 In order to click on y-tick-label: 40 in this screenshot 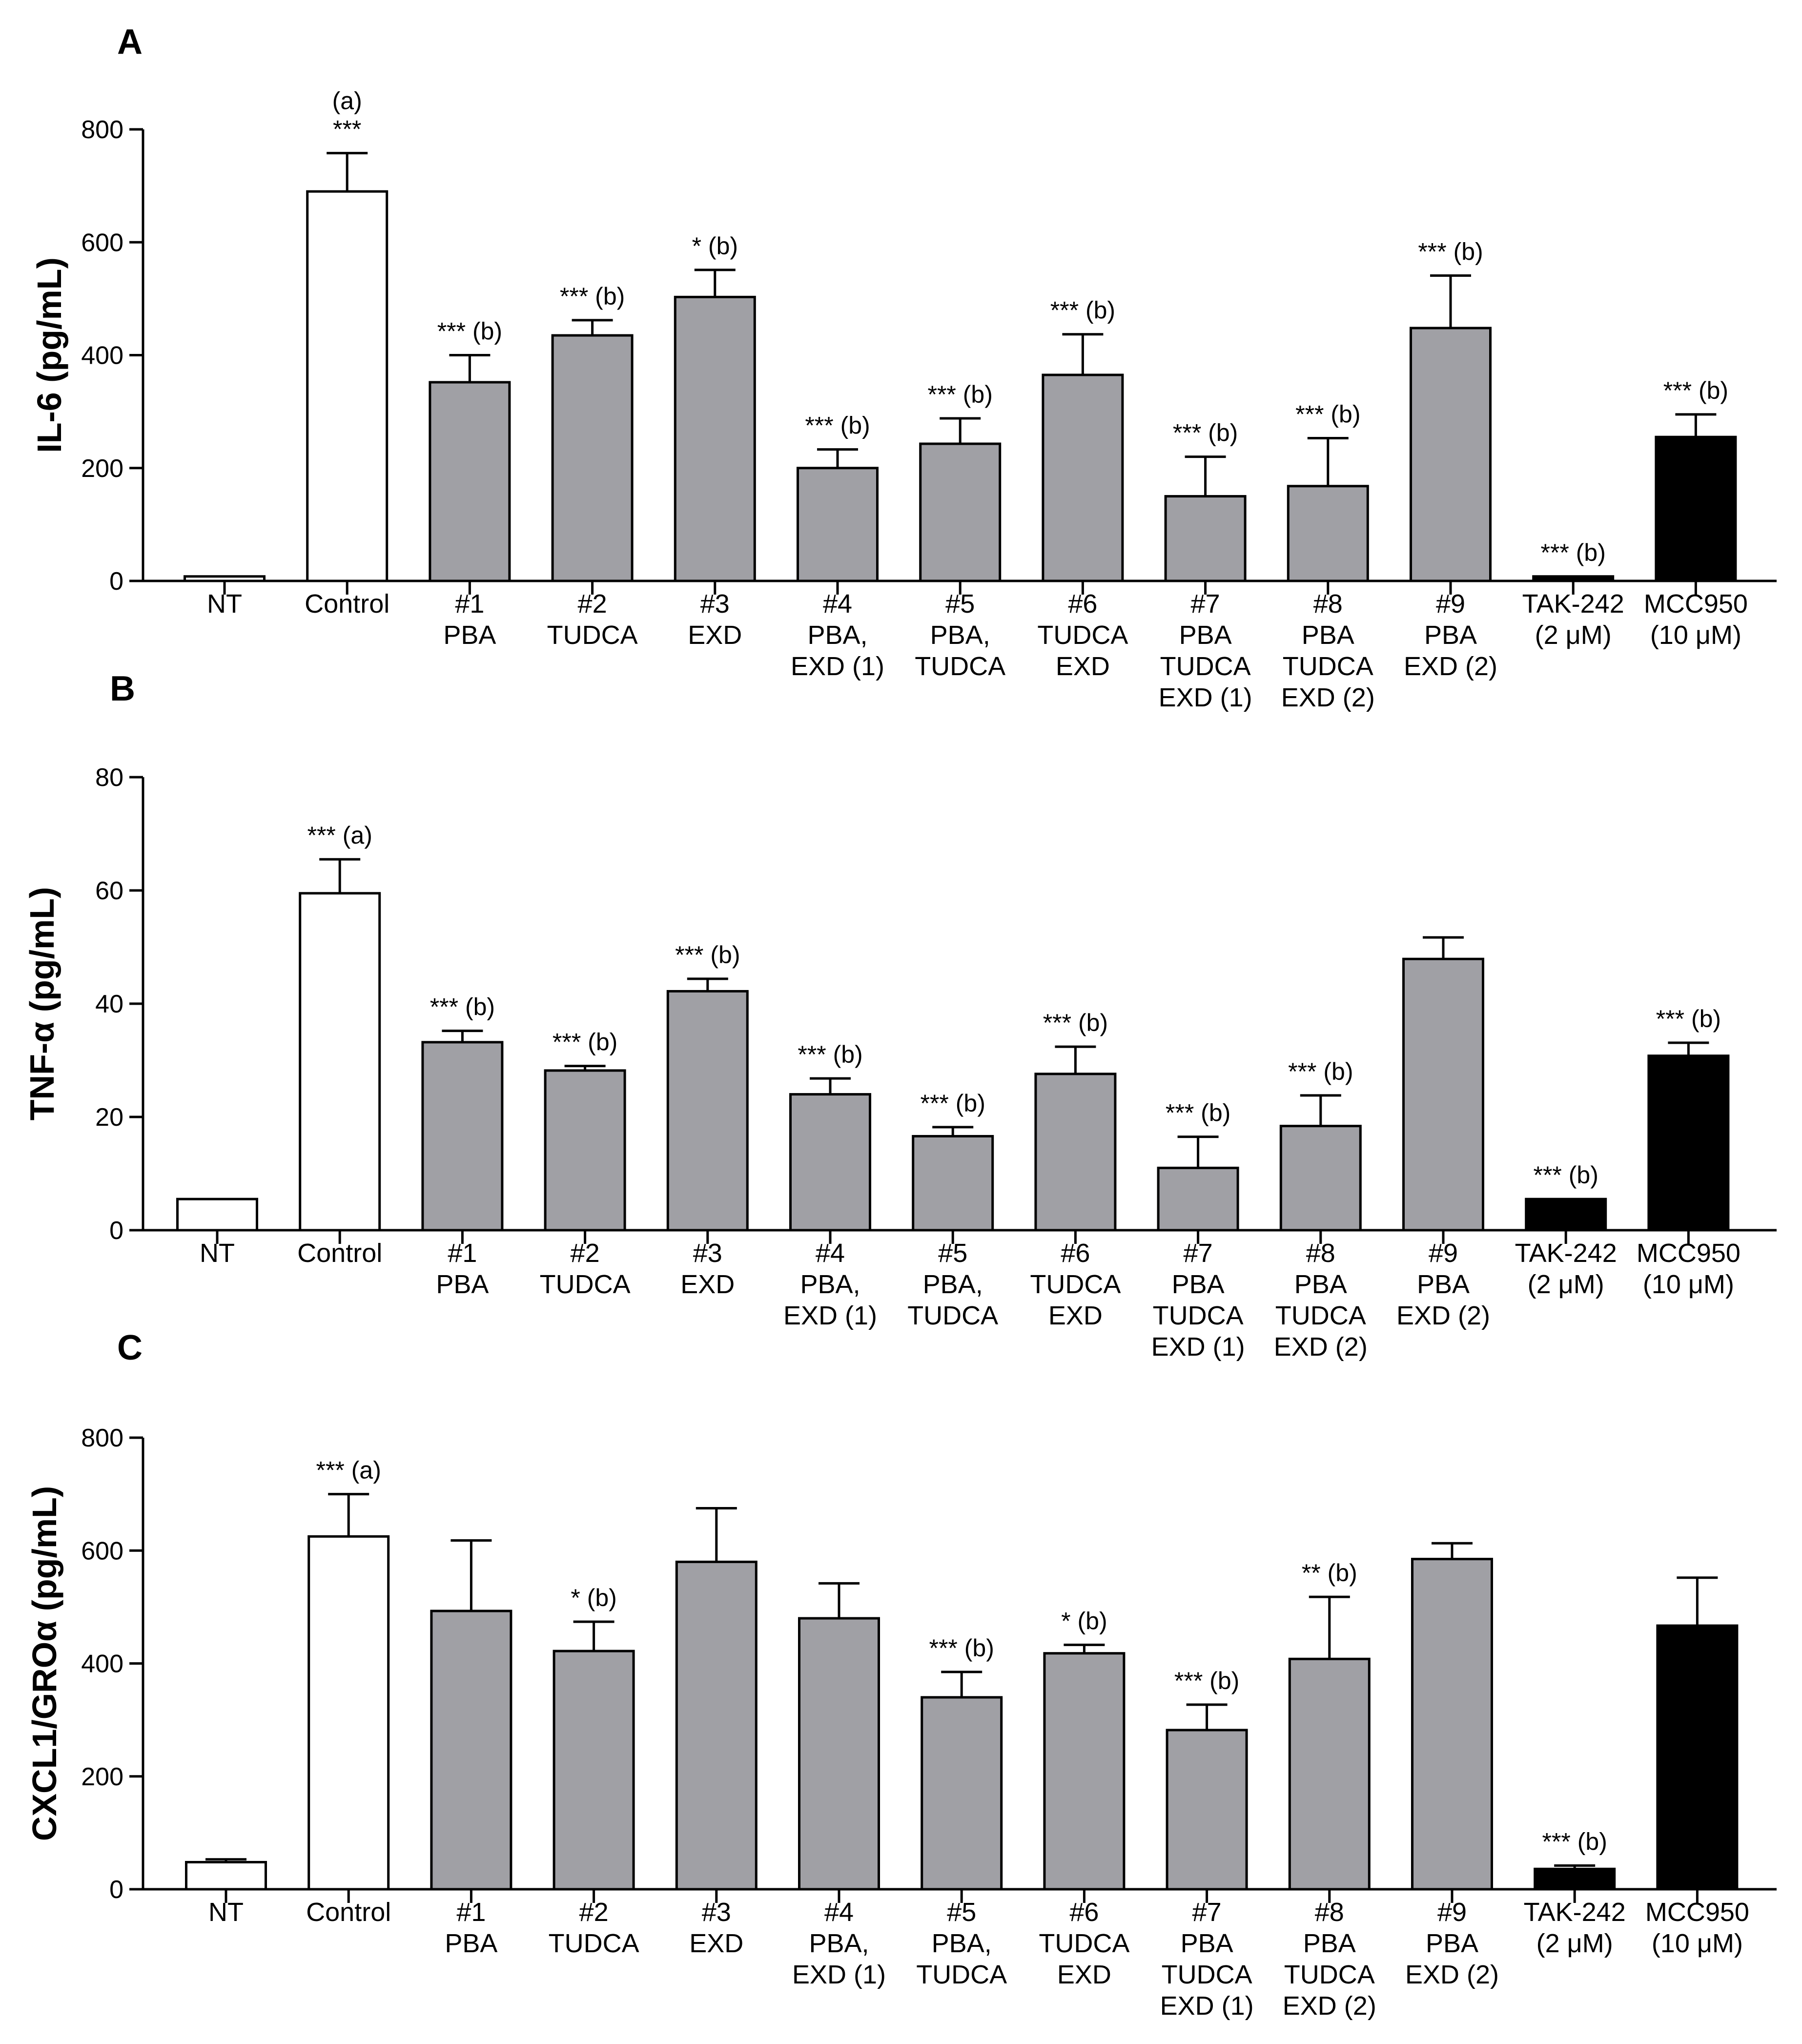, I will do `click(109, 1004)`.